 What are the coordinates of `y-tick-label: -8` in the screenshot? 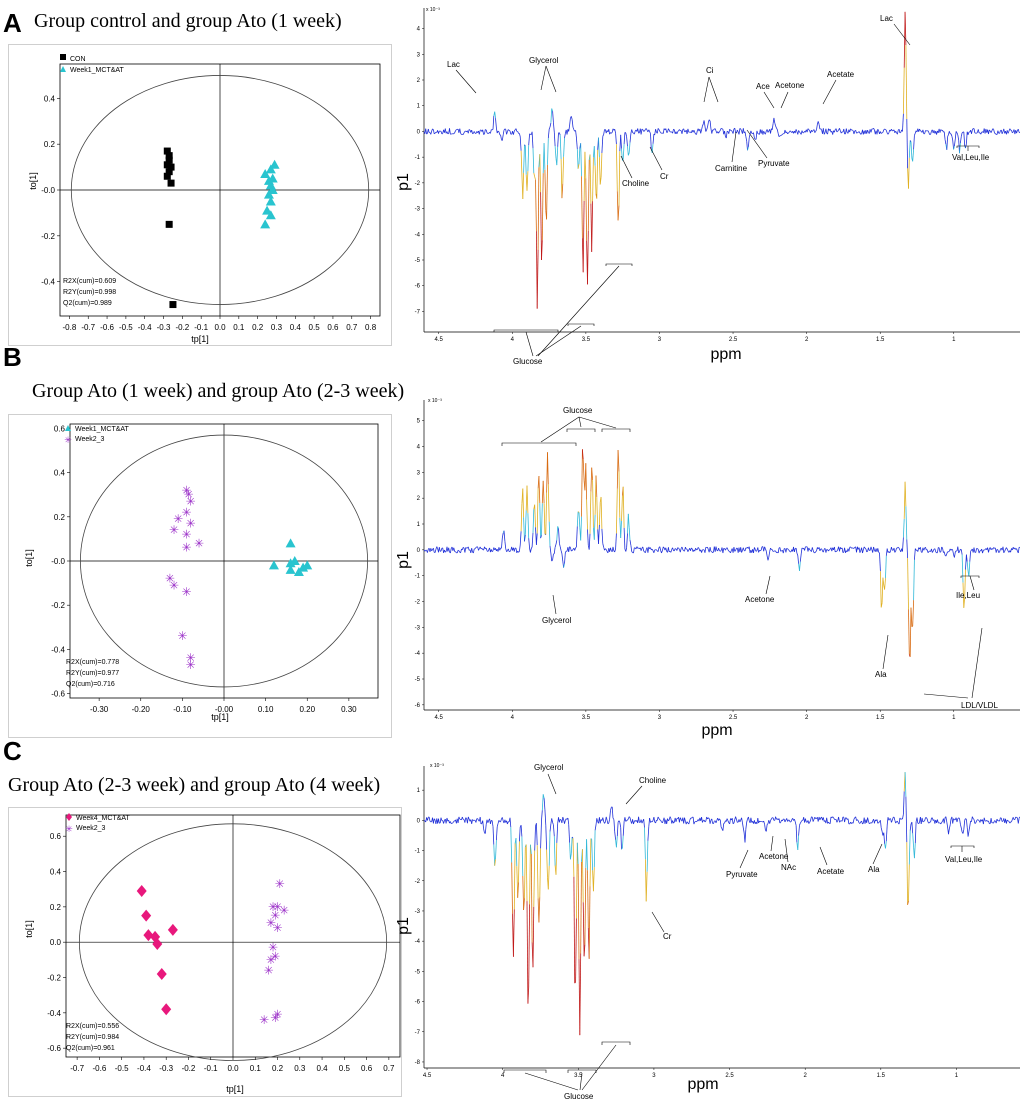 It's located at (418, 1063).